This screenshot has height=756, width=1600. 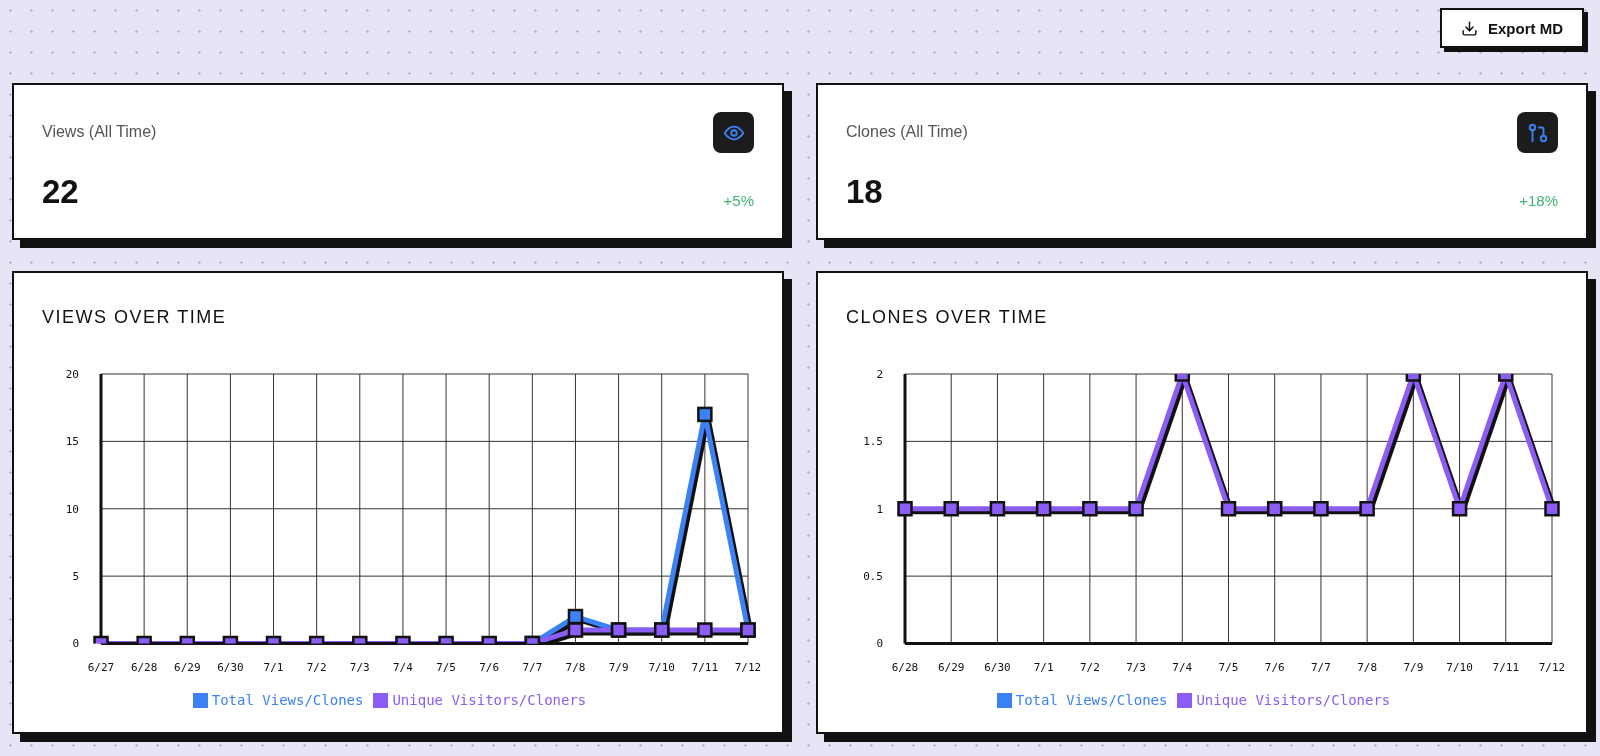 I want to click on text: 22, so click(x=60, y=191).